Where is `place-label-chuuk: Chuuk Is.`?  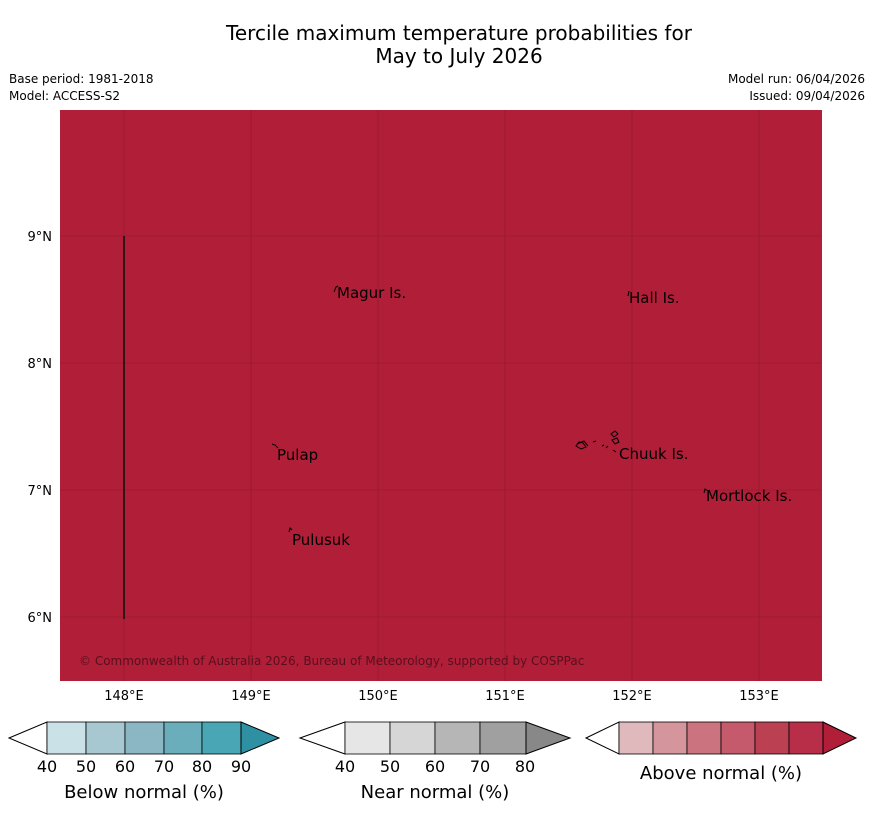 place-label-chuuk: Chuuk Is. is located at coordinates (653, 454).